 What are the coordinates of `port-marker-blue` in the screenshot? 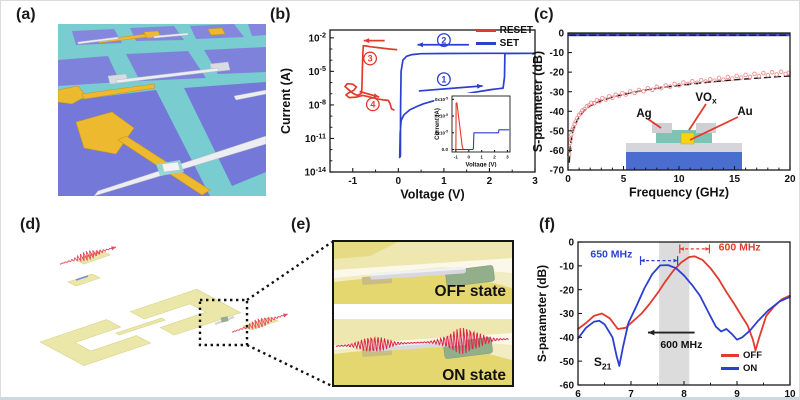 It's located at (82, 278).